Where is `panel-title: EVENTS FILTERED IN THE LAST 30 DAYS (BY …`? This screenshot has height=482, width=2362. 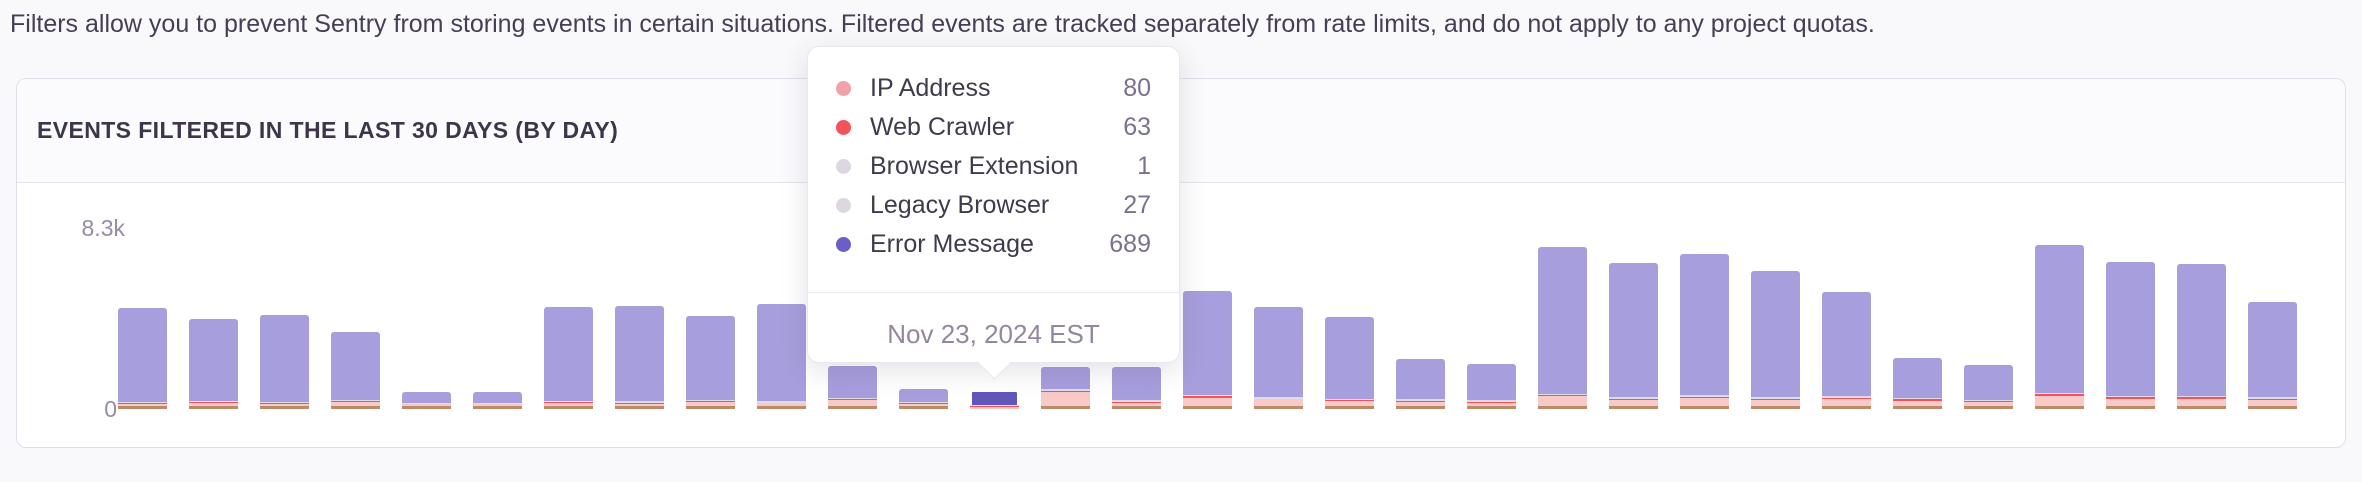 panel-title: EVENTS FILTERED IN THE LAST 30 DAYS (BY … is located at coordinates (328, 130).